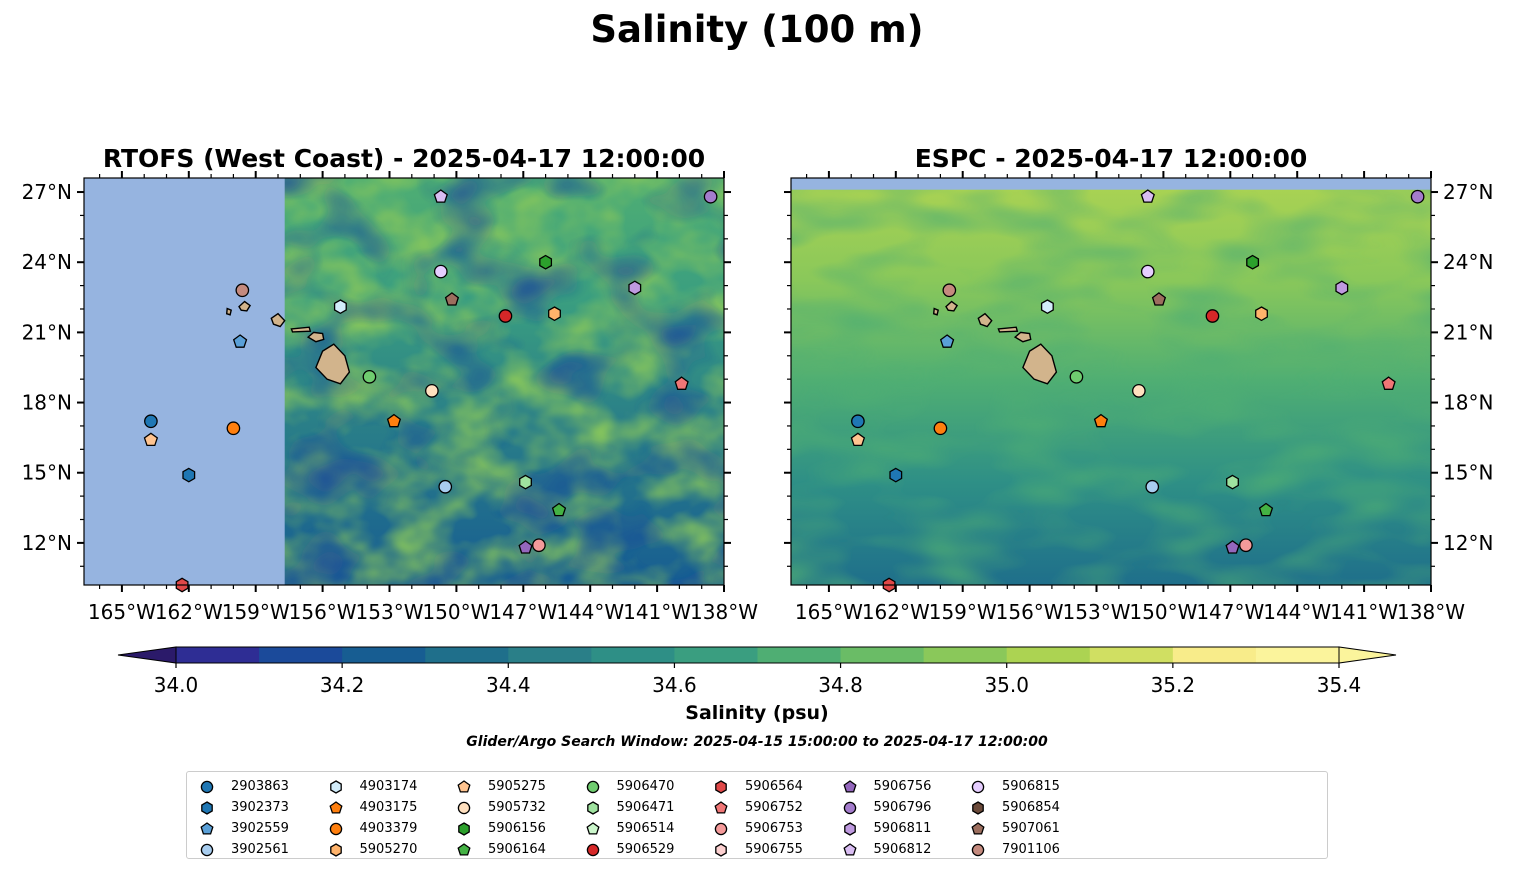 This screenshot has height=889, width=1514. I want to click on colorbar-extend-low, so click(147, 655).